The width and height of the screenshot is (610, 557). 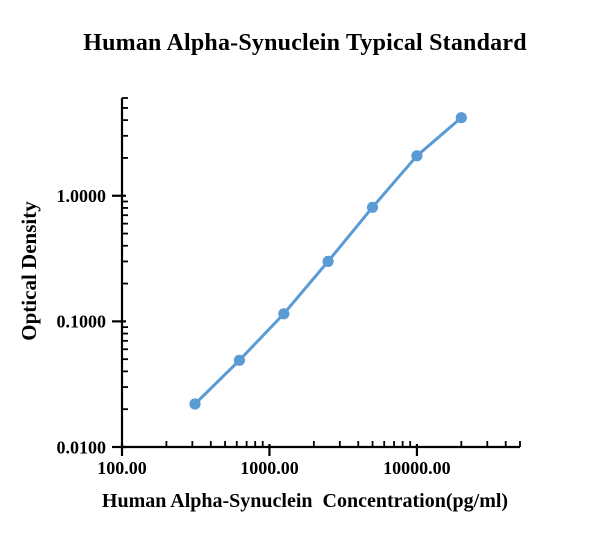 I want to click on y-tick-label: 0.0100, so click(x=82, y=447).